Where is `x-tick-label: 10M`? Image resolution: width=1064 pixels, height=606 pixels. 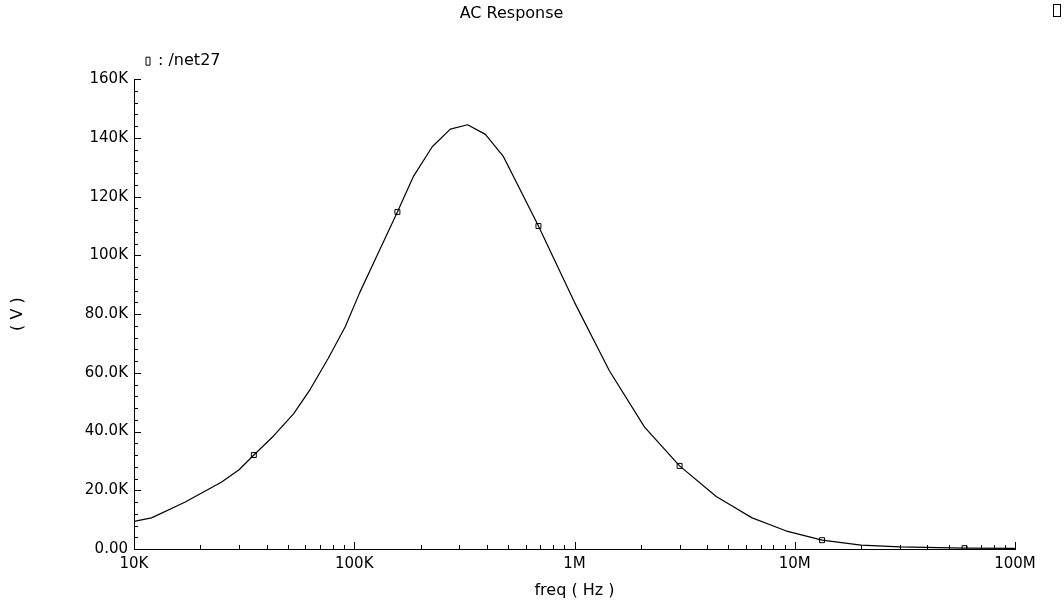
x-tick-label: 10M is located at coordinates (794, 562).